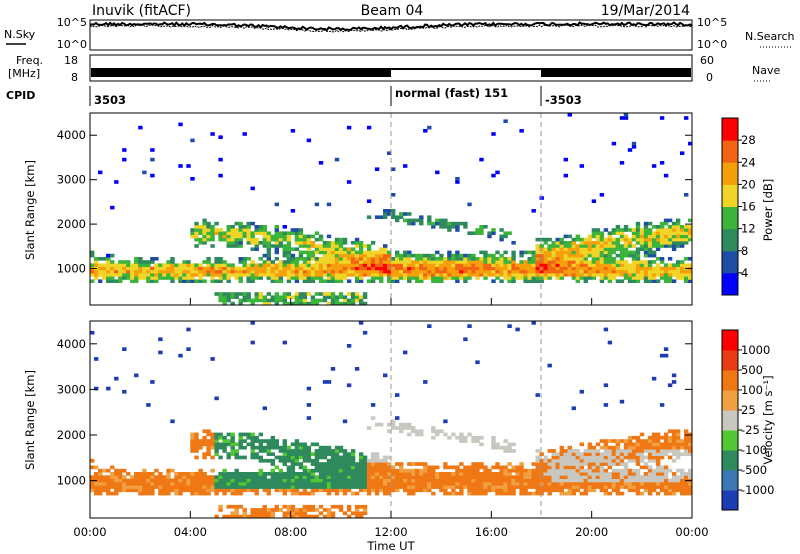 Image resolution: width=800 pixels, height=554 pixels. I want to click on nsky-trace, so click(391, 26).